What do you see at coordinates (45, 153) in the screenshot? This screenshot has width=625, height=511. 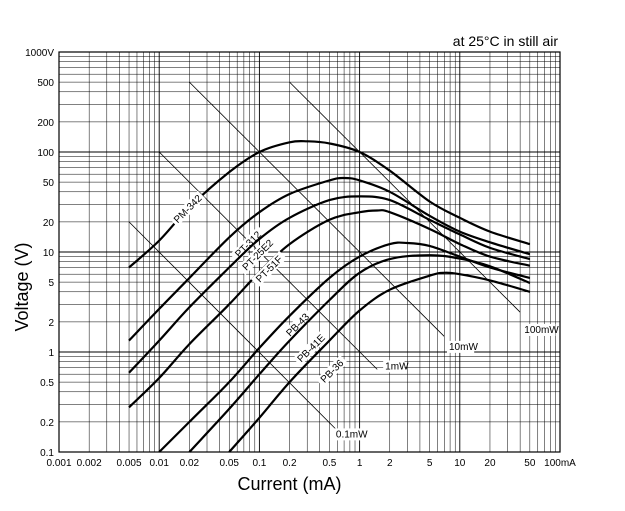 I see `y-tick-label: 100` at bounding box center [45, 153].